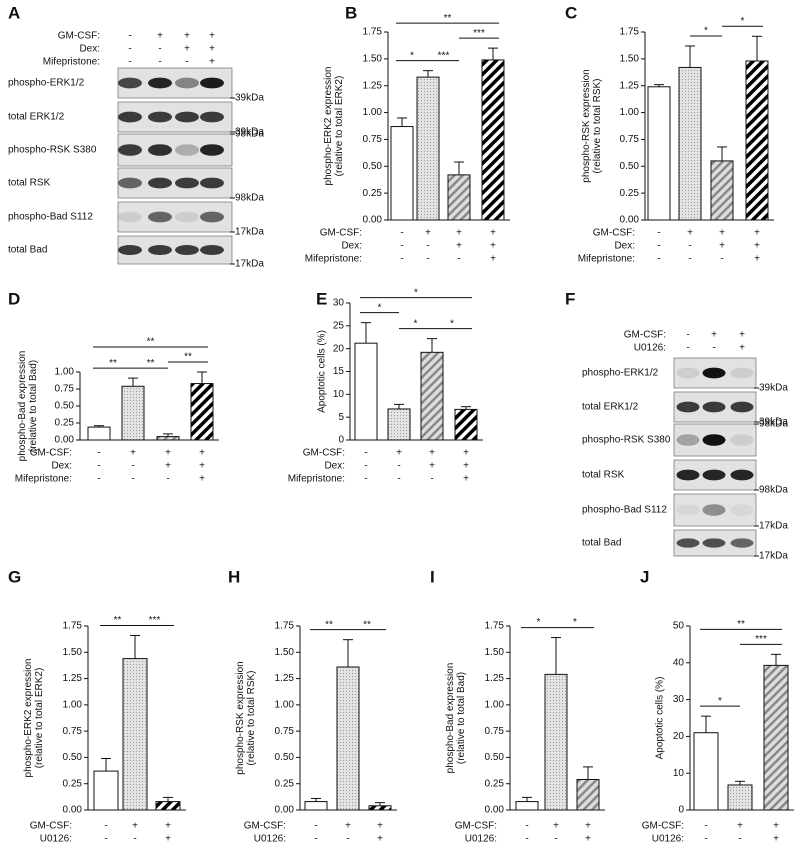  I want to click on panel-letter: J, so click(644, 576).